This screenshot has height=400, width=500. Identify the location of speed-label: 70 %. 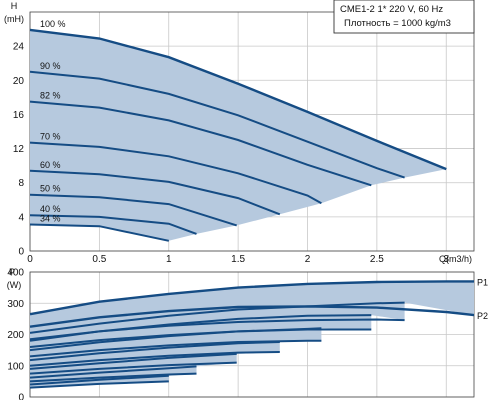
(50, 137).